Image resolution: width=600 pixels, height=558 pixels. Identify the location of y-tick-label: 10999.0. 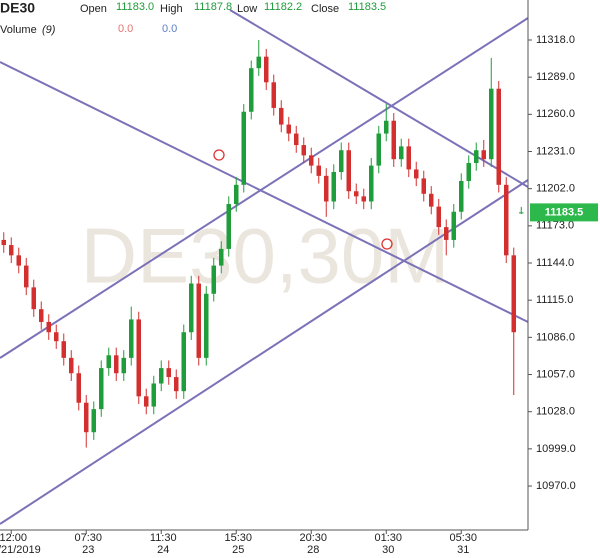
(556, 449).